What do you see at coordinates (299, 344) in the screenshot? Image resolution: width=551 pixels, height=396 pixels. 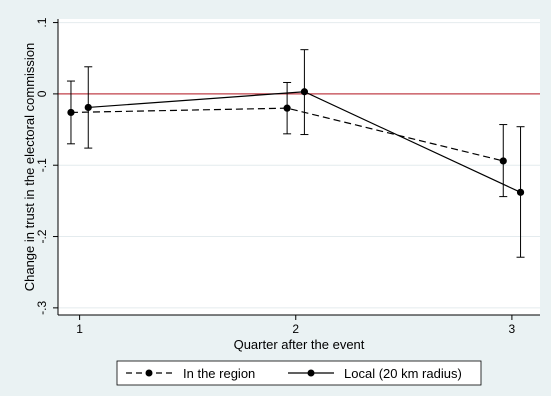 I see `x-axis-title: Quarter after the event` at bounding box center [299, 344].